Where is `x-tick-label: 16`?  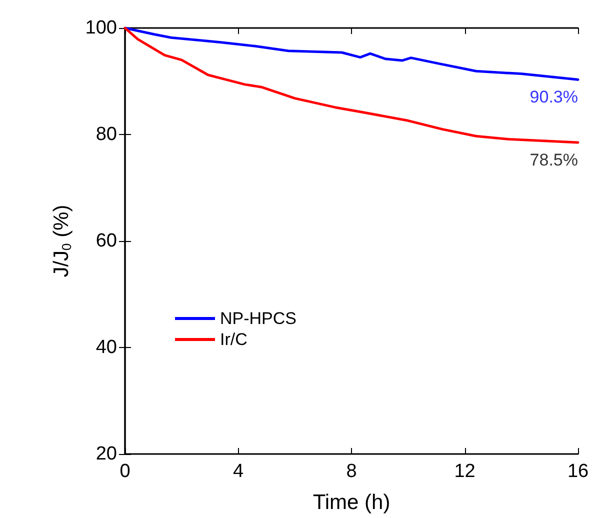 x-tick-label: 16 is located at coordinates (578, 471).